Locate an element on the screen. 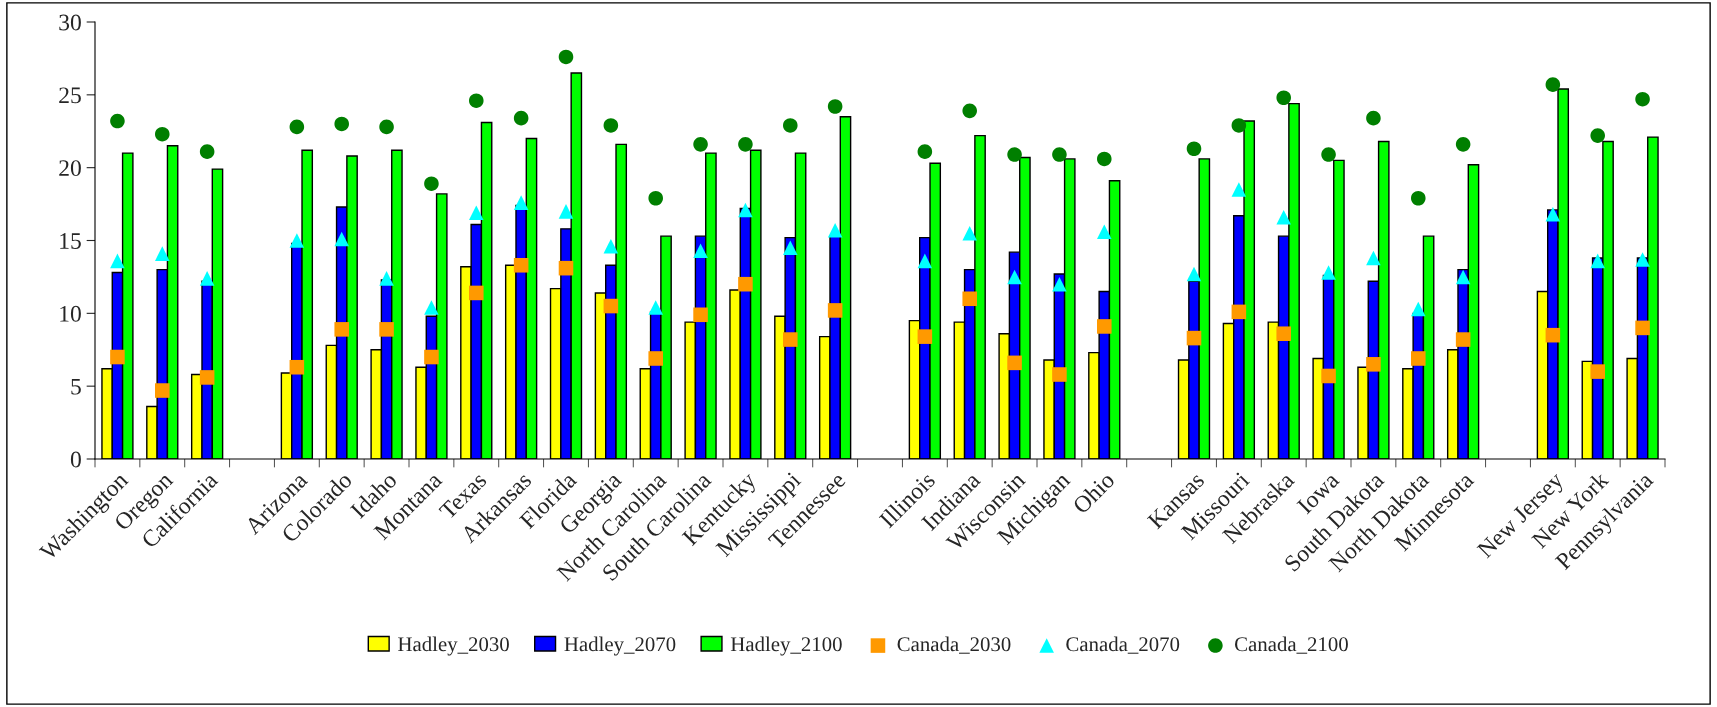 This screenshot has width=1717, height=707. y-tick-label: 30 is located at coordinates (70, 22).